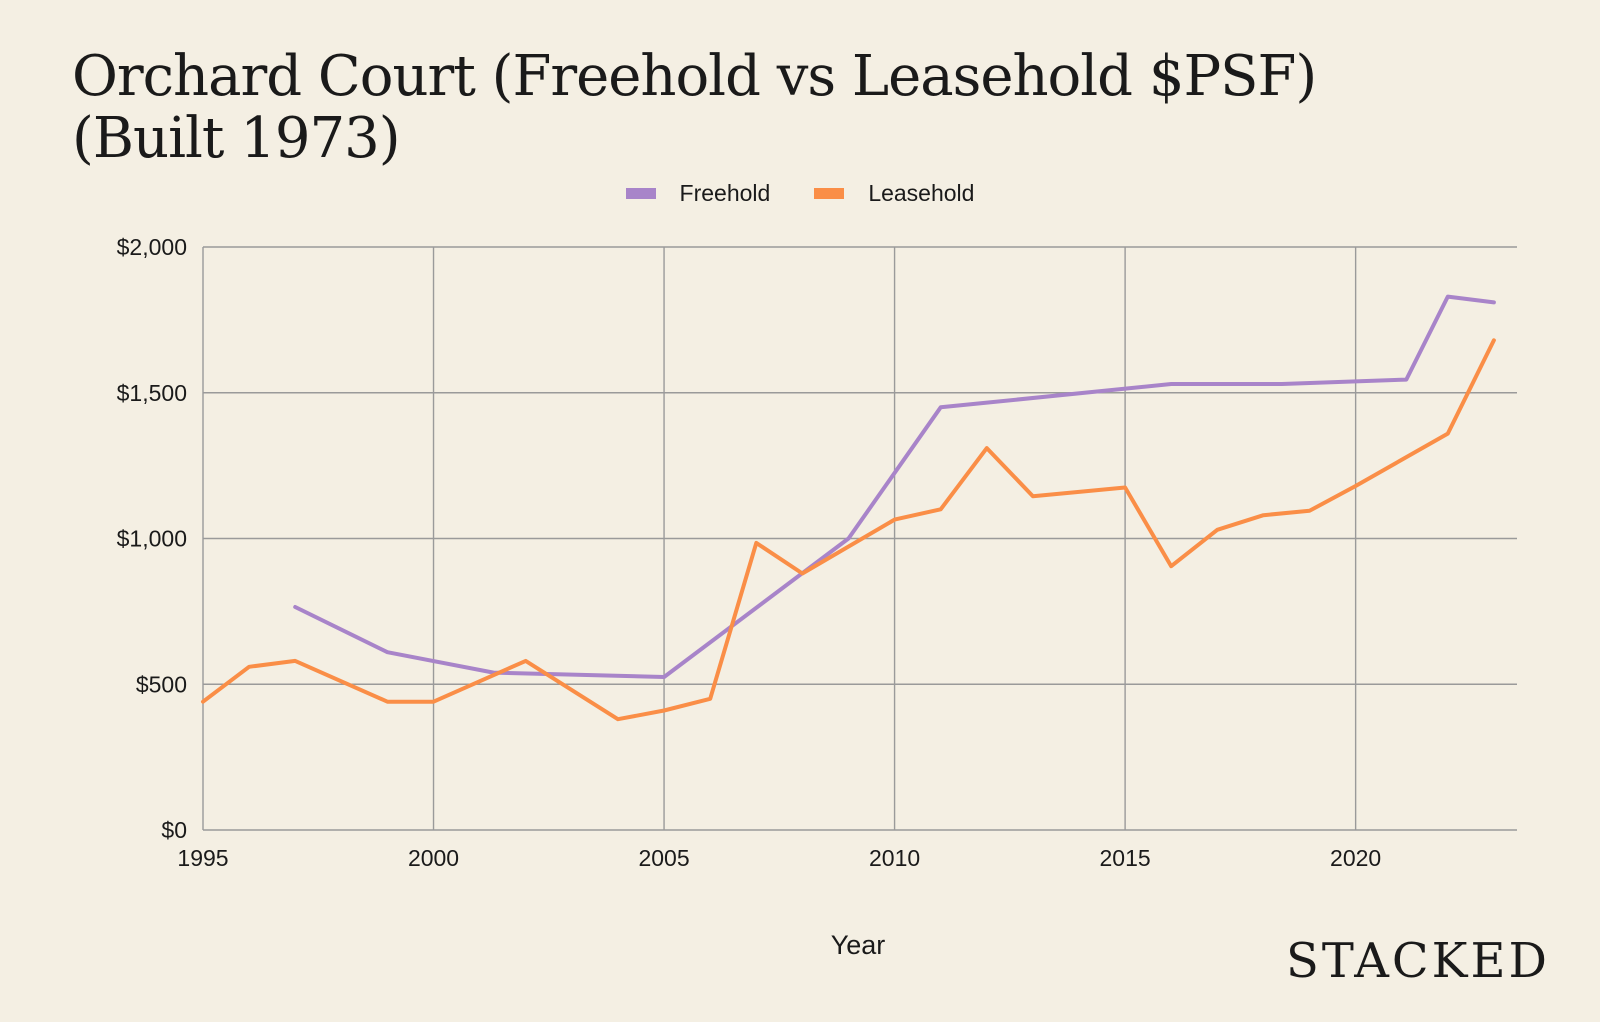  Describe the element at coordinates (1355, 858) in the screenshot. I see `x-tick-label: 2020` at that location.